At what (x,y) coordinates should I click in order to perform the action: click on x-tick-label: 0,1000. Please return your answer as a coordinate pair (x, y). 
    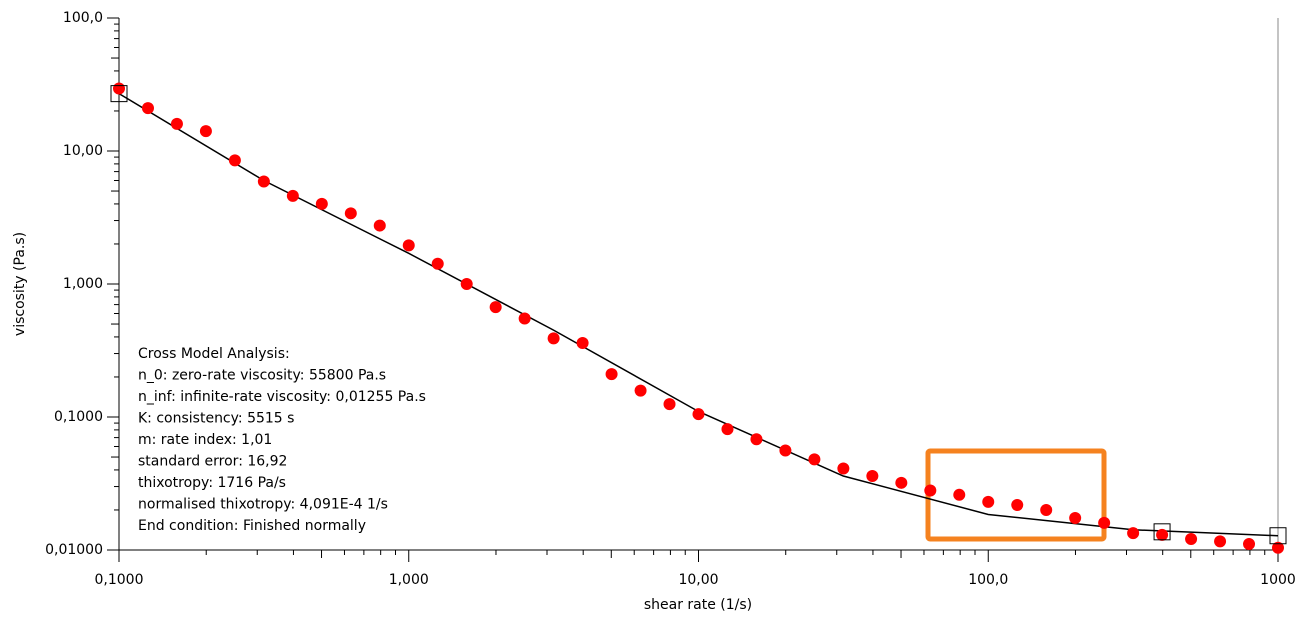
    Looking at the image, I should click on (119, 580).